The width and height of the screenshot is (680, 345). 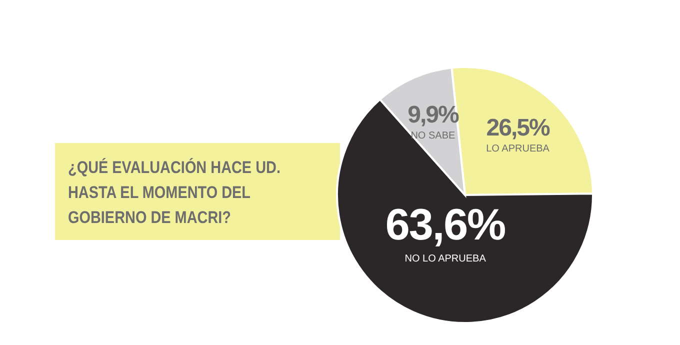 What do you see at coordinates (518, 149) in the screenshot?
I see `slice-label: LO APRUEBA` at bounding box center [518, 149].